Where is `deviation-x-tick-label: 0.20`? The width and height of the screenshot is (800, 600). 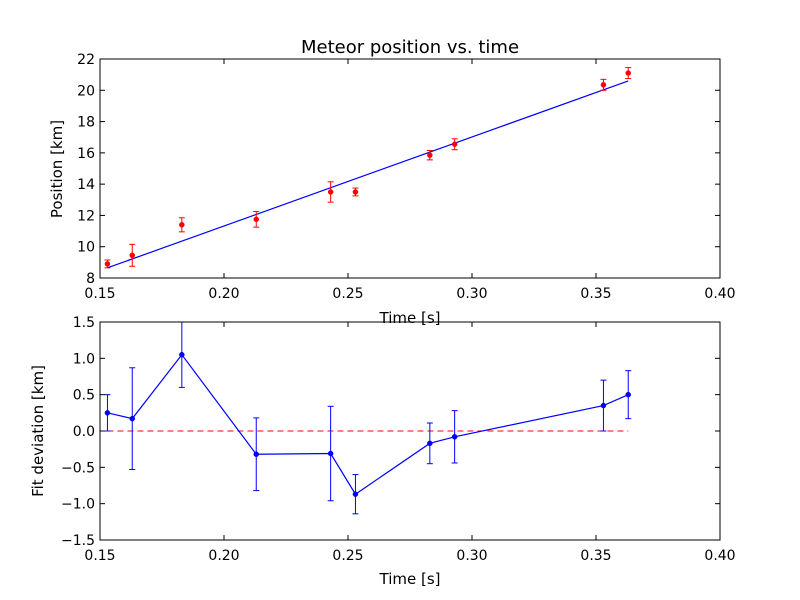
deviation-x-tick-label: 0.20 is located at coordinates (223, 556).